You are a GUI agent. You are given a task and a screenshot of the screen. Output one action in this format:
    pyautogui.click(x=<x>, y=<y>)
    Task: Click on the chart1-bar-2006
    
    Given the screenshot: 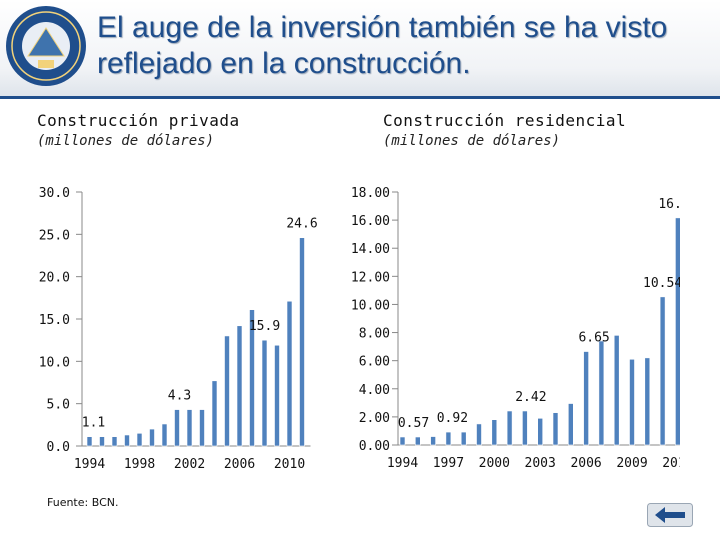 What is the action you would take?
    pyautogui.click(x=239, y=386)
    